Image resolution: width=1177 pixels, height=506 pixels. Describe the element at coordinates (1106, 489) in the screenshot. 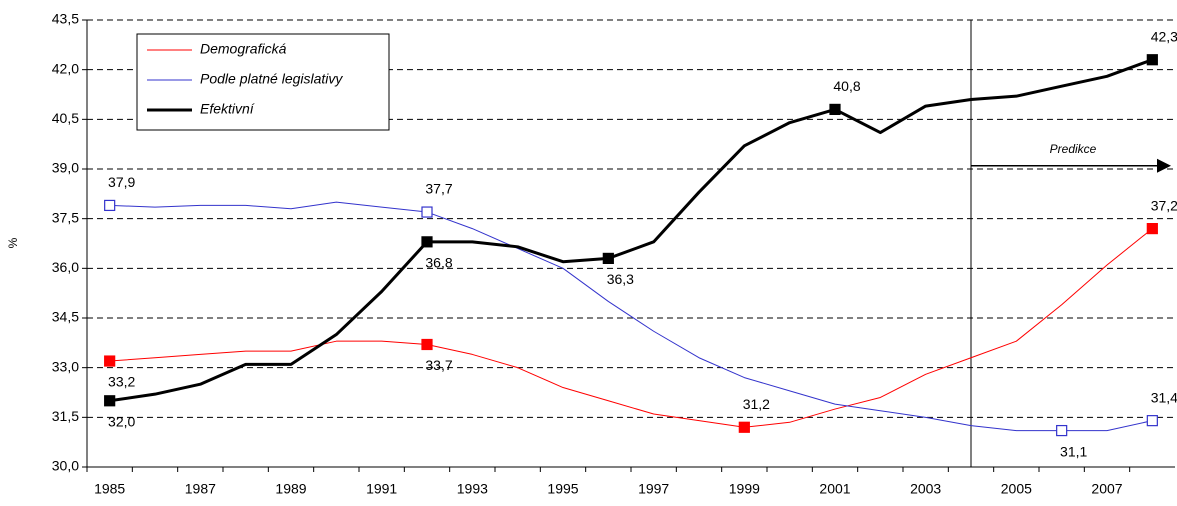

I see `x-tick-label: 2007` at that location.